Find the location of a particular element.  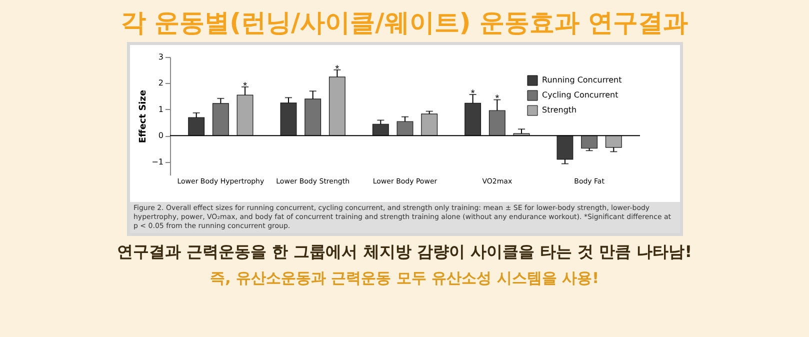

y-axis-title: Effect Size is located at coordinates (143, 117).